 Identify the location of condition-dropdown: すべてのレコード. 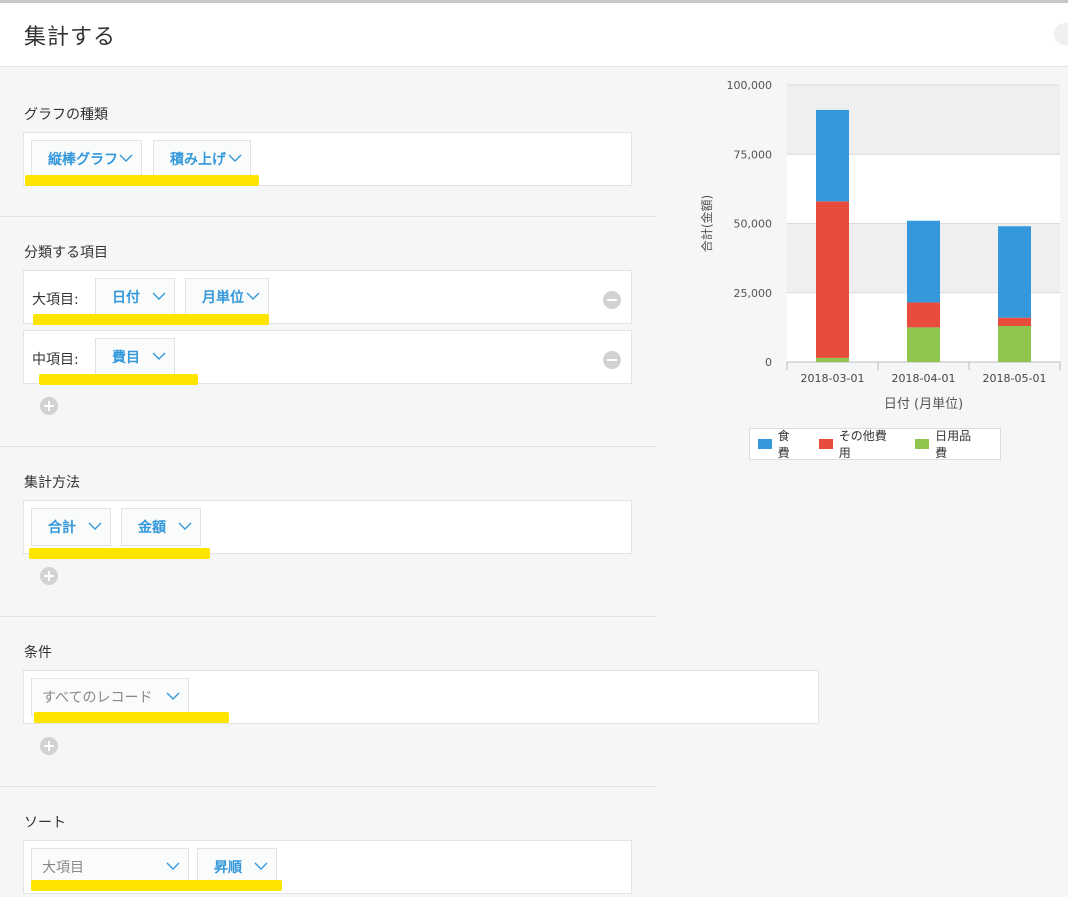
(110, 697).